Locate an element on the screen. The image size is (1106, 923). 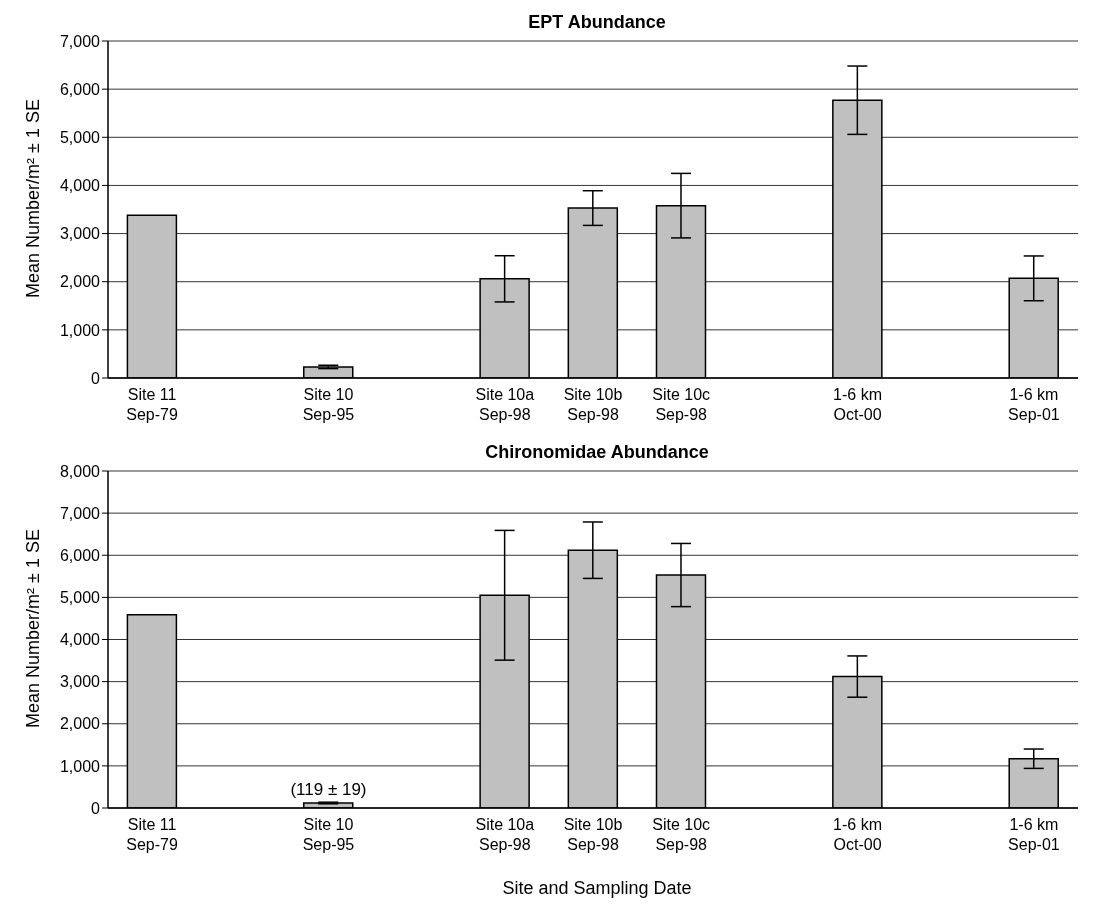
annotation: (119 ± 19) is located at coordinates (328, 789).